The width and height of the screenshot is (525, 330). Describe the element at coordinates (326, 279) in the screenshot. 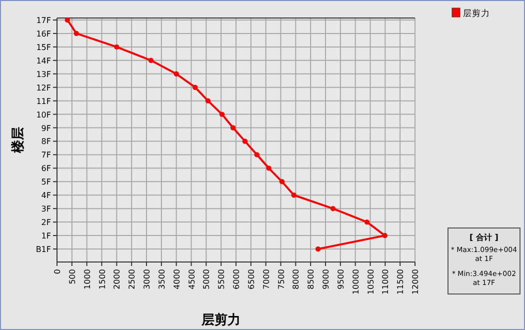

I see `x-tick-label: 9000` at that location.